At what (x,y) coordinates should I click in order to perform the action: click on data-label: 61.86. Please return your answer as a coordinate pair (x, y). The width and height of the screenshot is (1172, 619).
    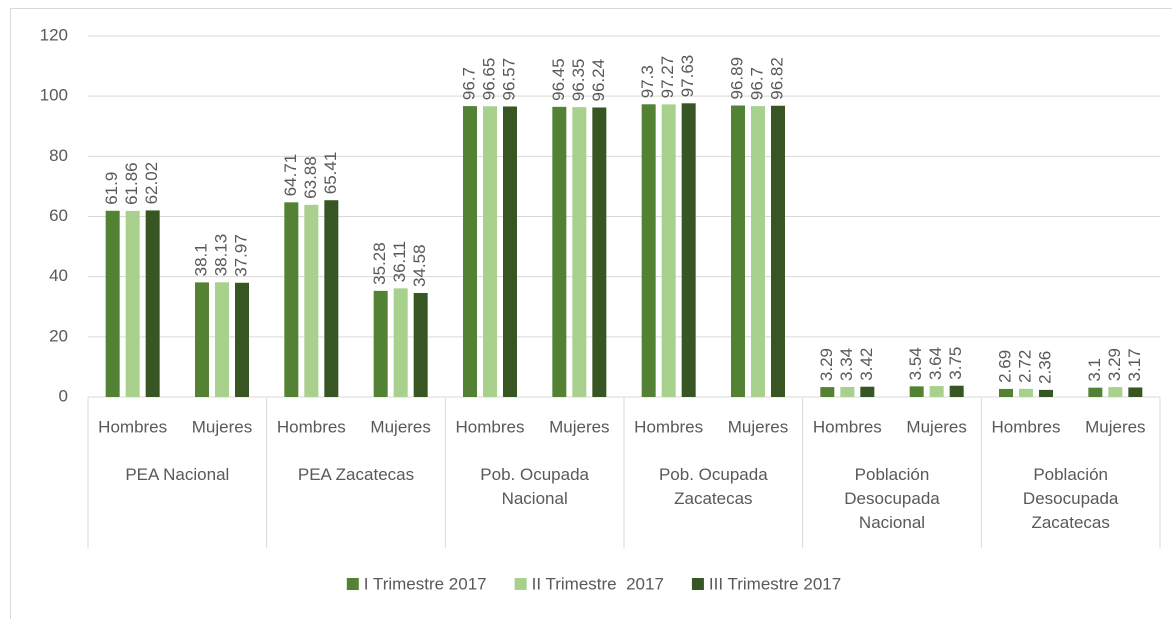
    Looking at the image, I should click on (131, 183).